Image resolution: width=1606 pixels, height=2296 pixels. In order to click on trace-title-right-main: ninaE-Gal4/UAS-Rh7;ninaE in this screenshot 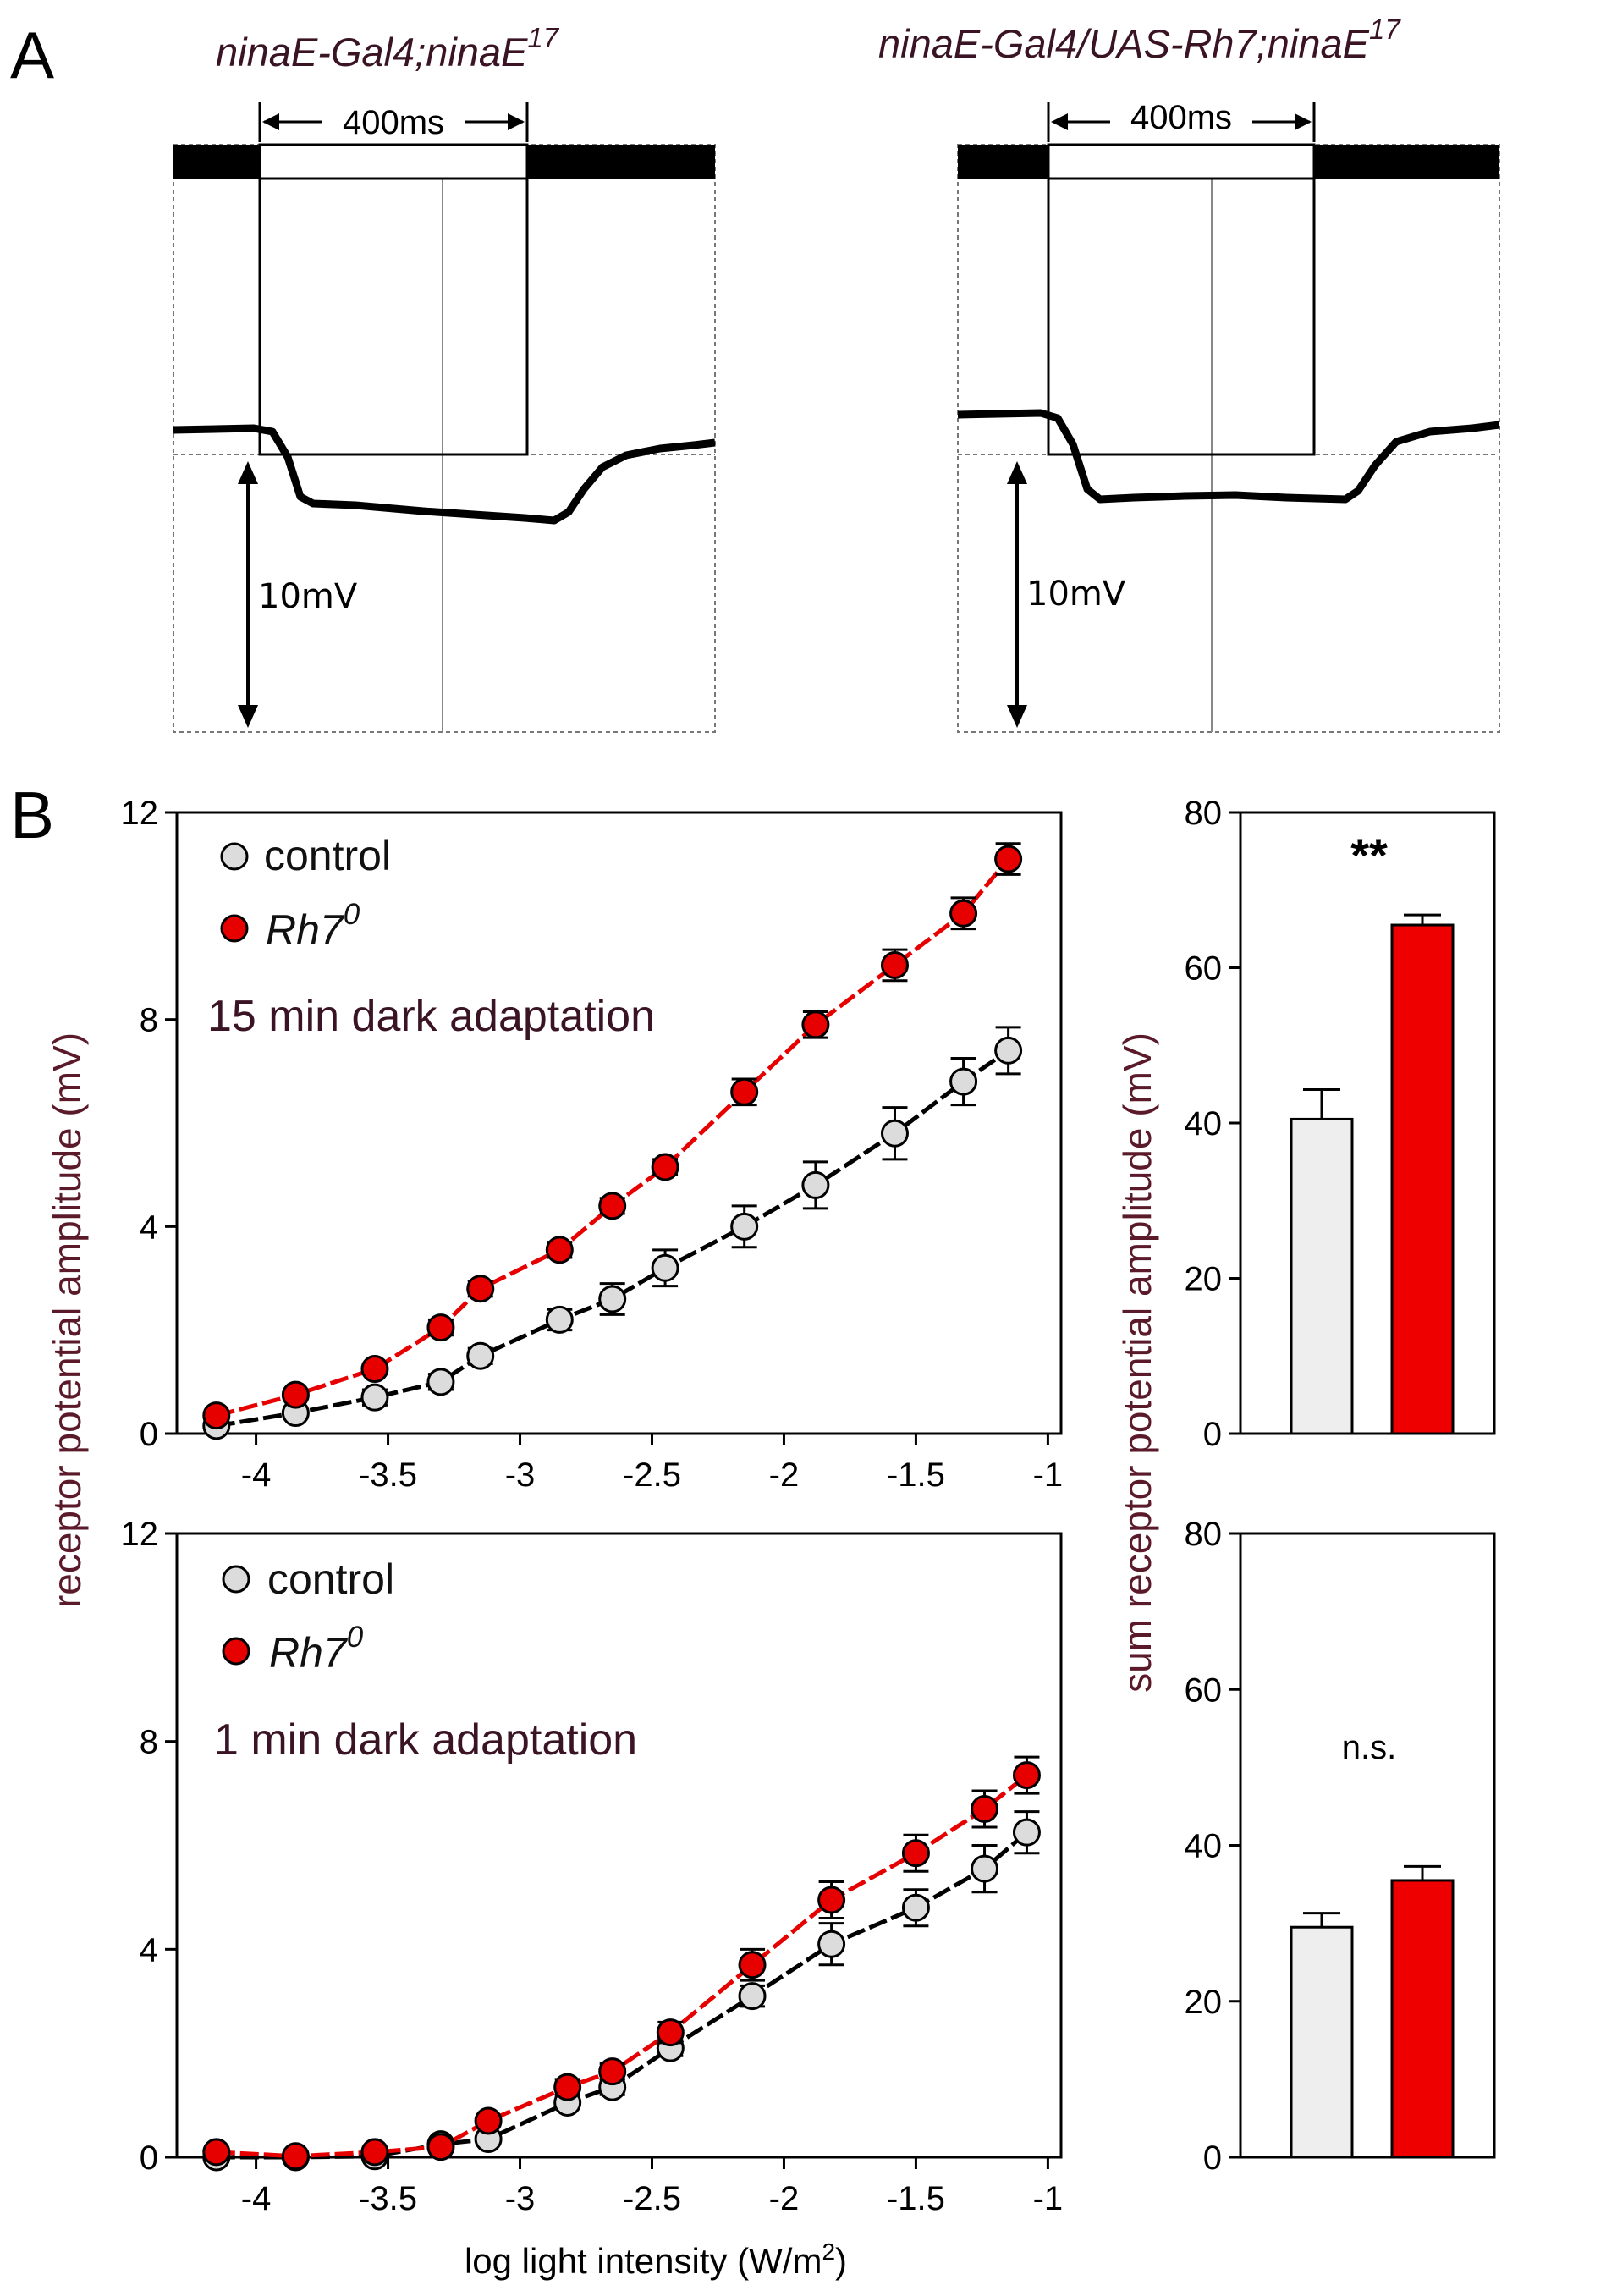, I will do `click(1124, 43)`.